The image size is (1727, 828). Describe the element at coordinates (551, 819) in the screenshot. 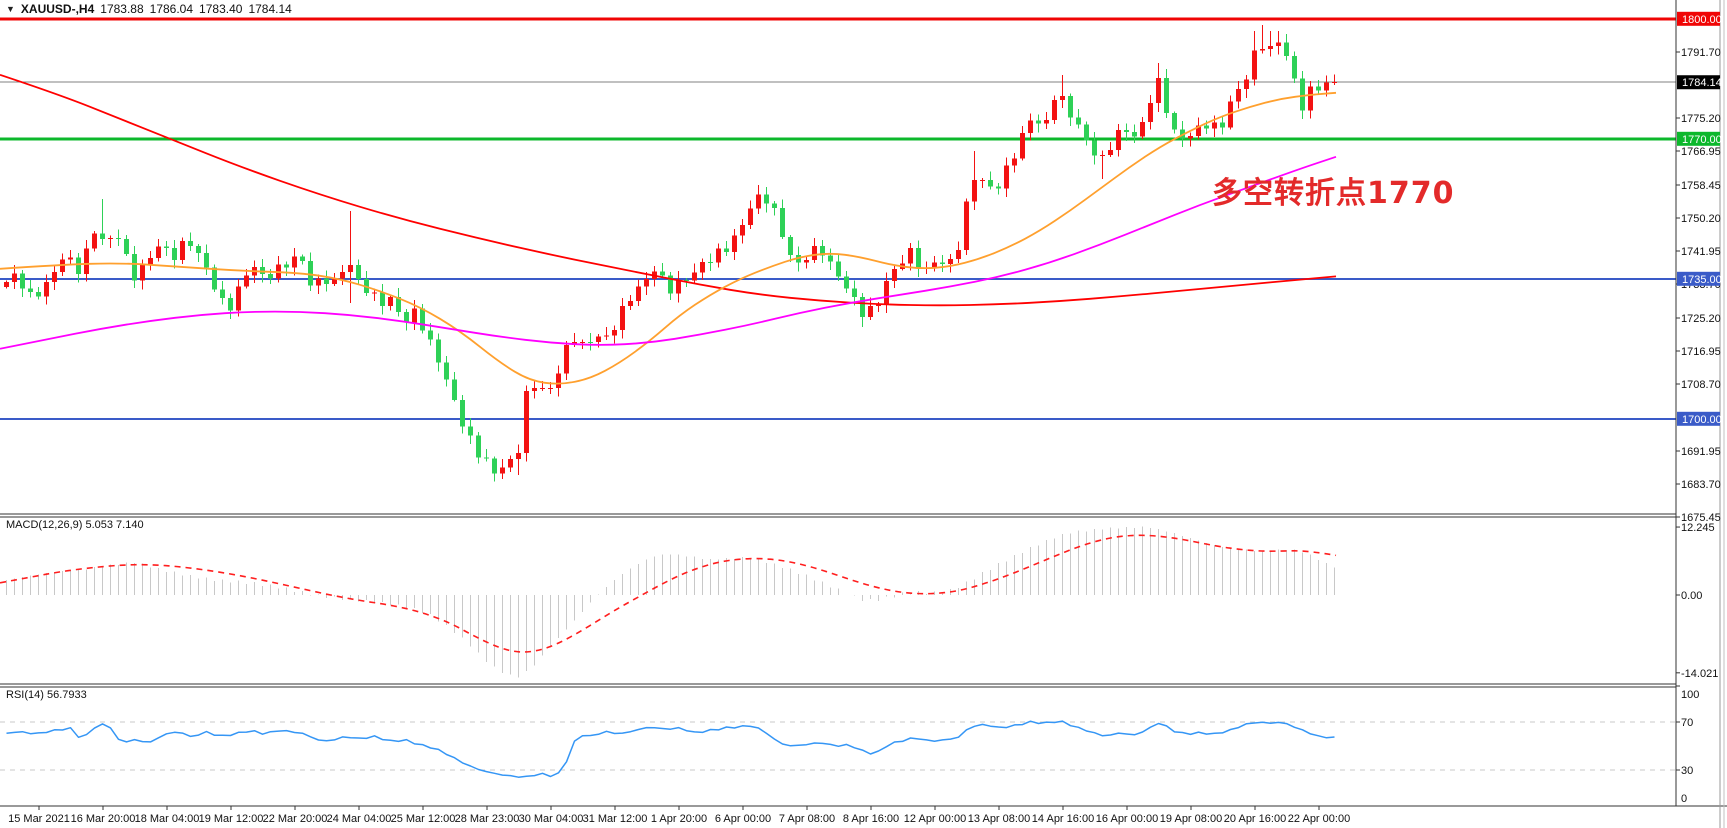

I see `time-axis-label: 30 Mar 04:00` at that location.